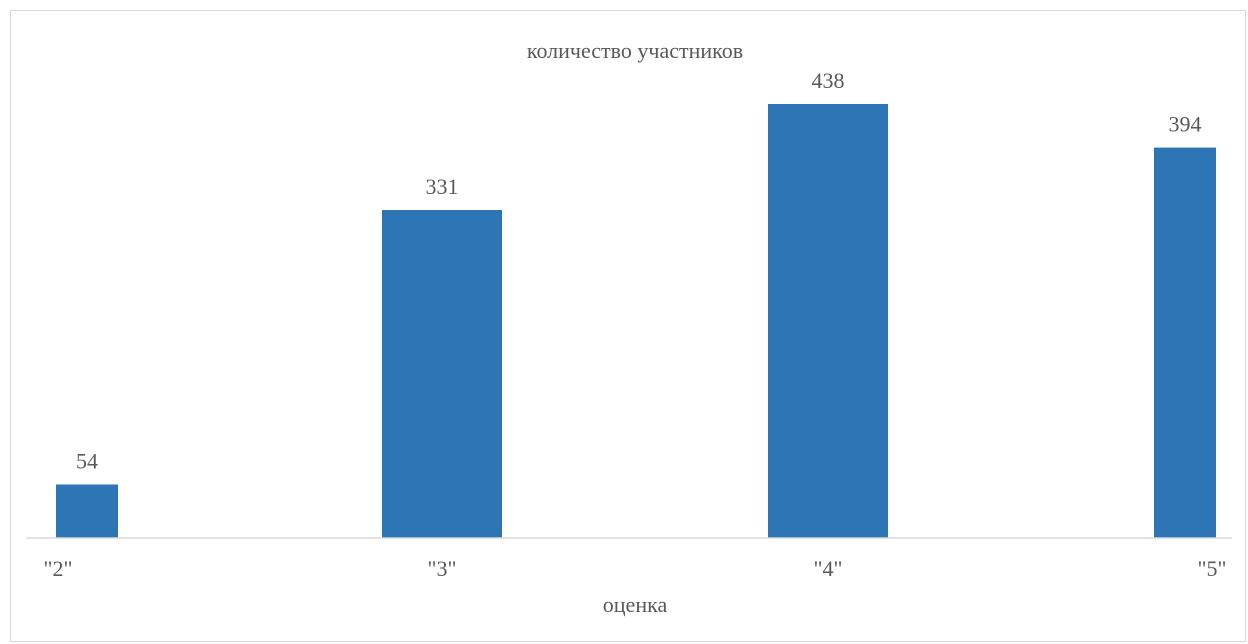 This screenshot has width=1248, height=644. Describe the element at coordinates (828, 80) in the screenshot. I see `data-label-3: 438` at that location.